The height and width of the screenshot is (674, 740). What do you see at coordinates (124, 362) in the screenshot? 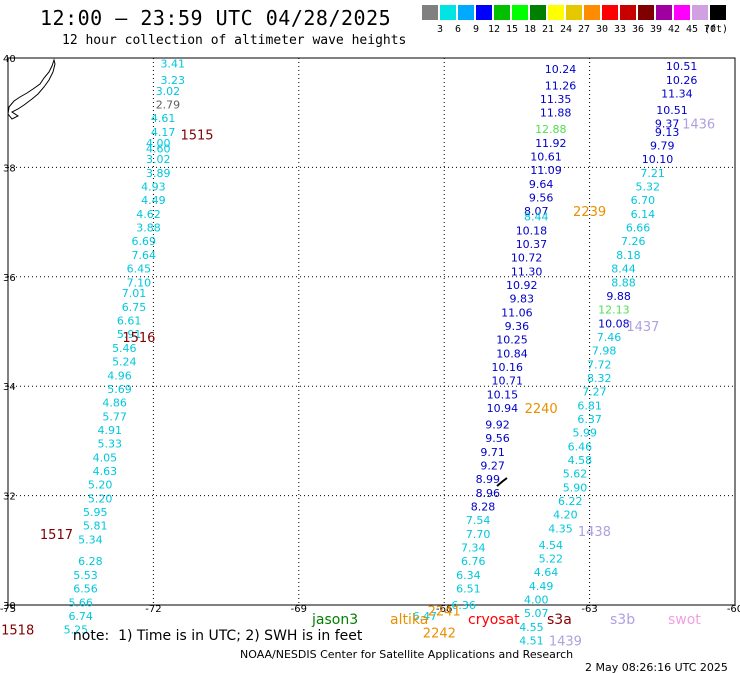
I see `wave-height-value: 5.24` at bounding box center [124, 362].